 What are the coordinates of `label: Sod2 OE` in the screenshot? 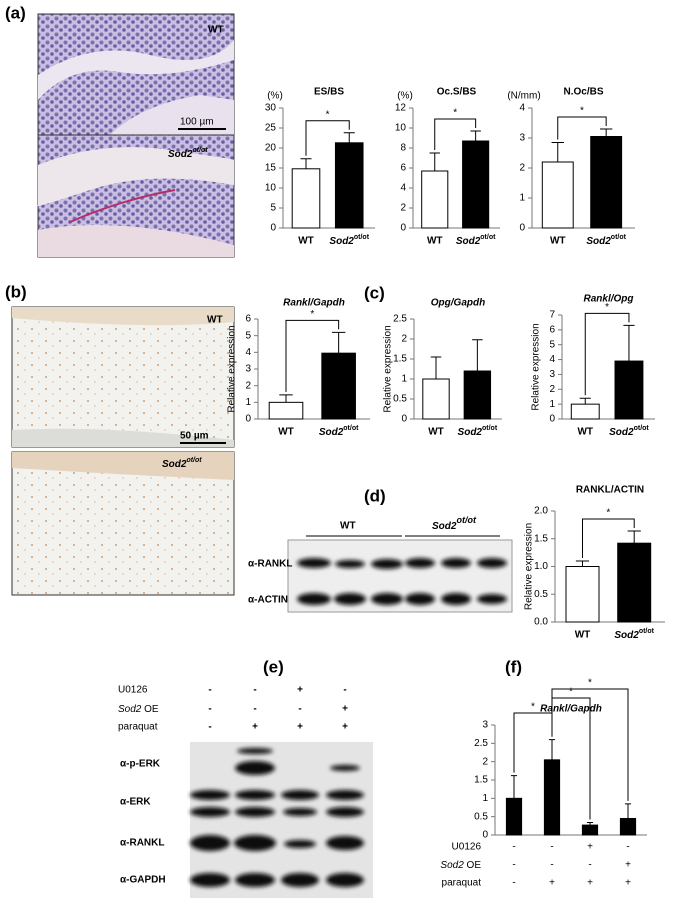 It's located at (460, 865).